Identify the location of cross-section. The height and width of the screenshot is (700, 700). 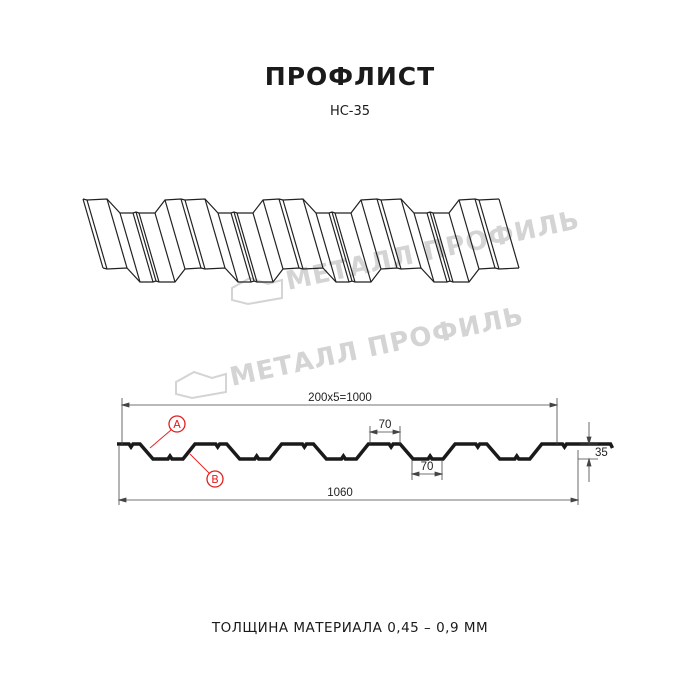
(366, 451).